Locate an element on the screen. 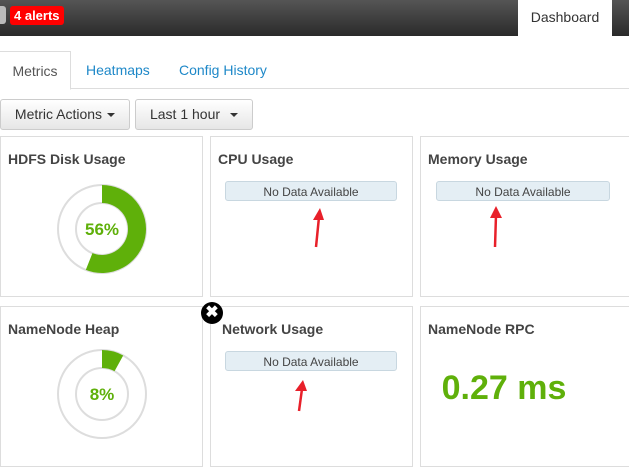  widget-title: CPU Usage is located at coordinates (256, 159).